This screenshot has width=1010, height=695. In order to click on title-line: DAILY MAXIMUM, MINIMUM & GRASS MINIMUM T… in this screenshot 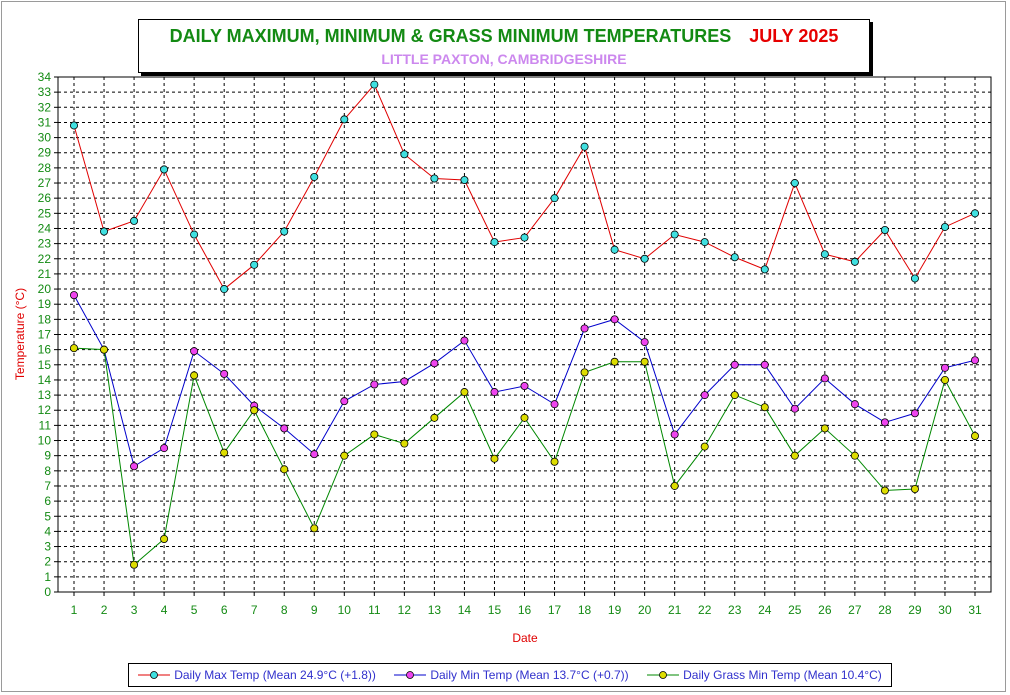, I will do `click(504, 36)`.